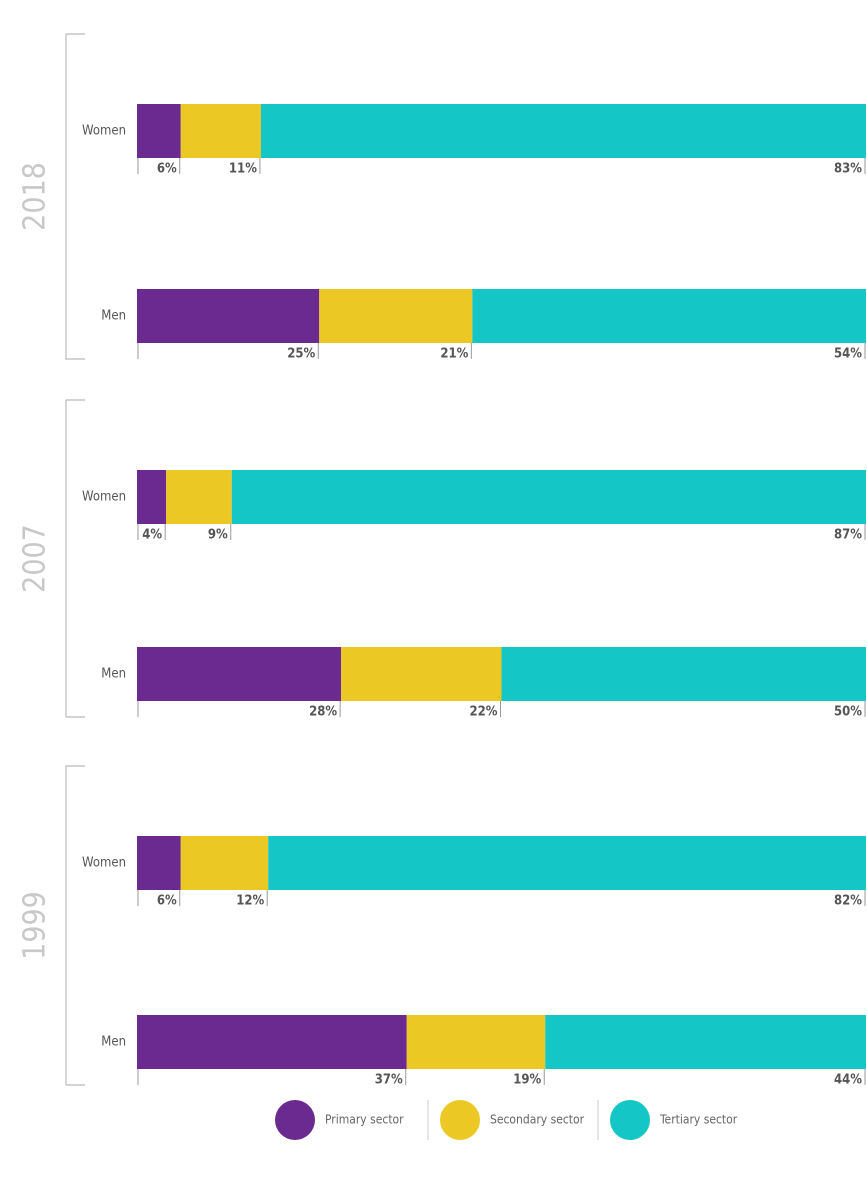  Describe the element at coordinates (848, 712) in the screenshot. I see `value-label: 50%` at that location.